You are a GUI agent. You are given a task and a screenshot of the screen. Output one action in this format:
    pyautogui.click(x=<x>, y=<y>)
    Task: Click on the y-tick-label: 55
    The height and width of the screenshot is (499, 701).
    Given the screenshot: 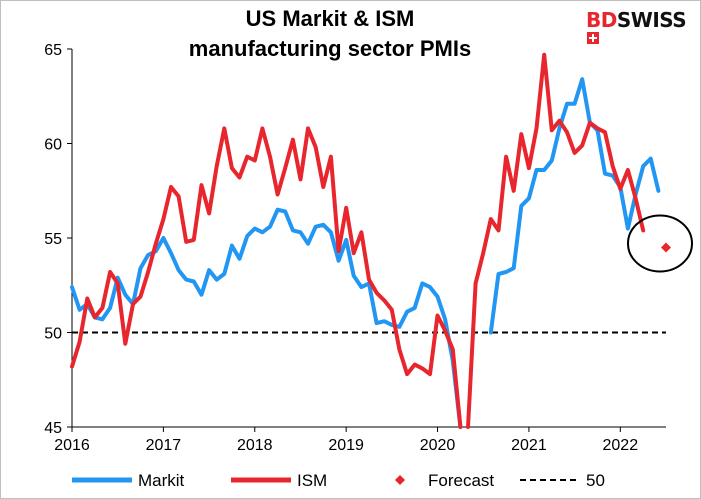 What is the action you would take?
    pyautogui.click(x=53, y=239)
    